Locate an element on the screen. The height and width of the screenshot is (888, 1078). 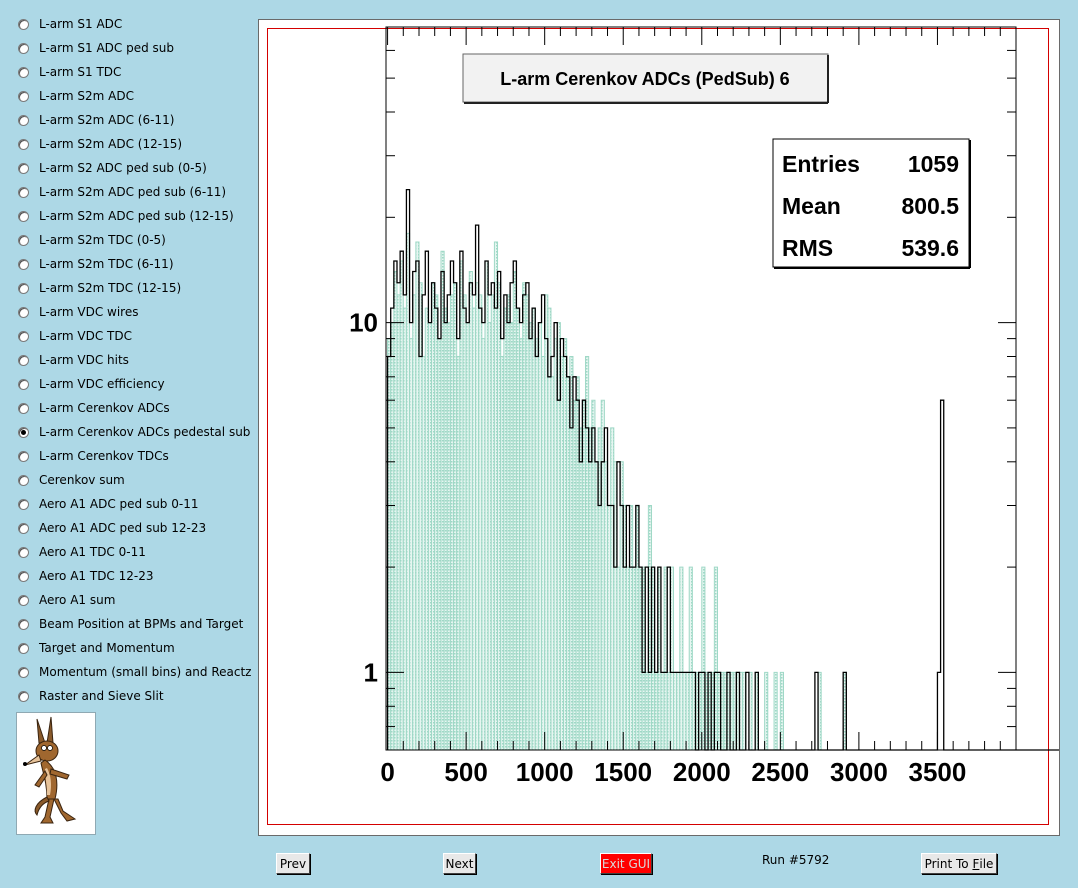
radio-label: L-arm VDC wires is located at coordinates (89, 312).